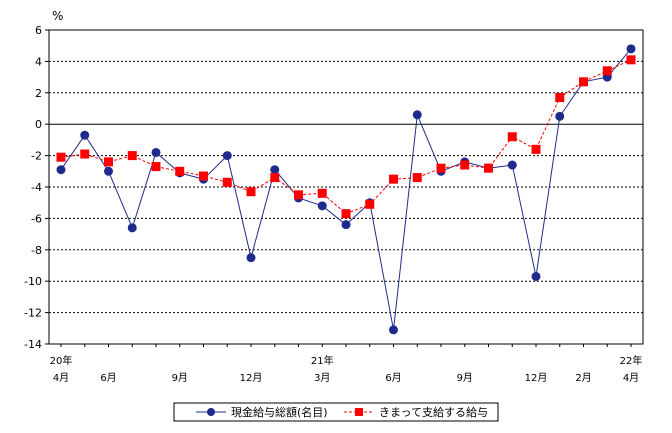  I want to click on legend-label-nominal: 現金給与総額(名目), so click(279, 412).